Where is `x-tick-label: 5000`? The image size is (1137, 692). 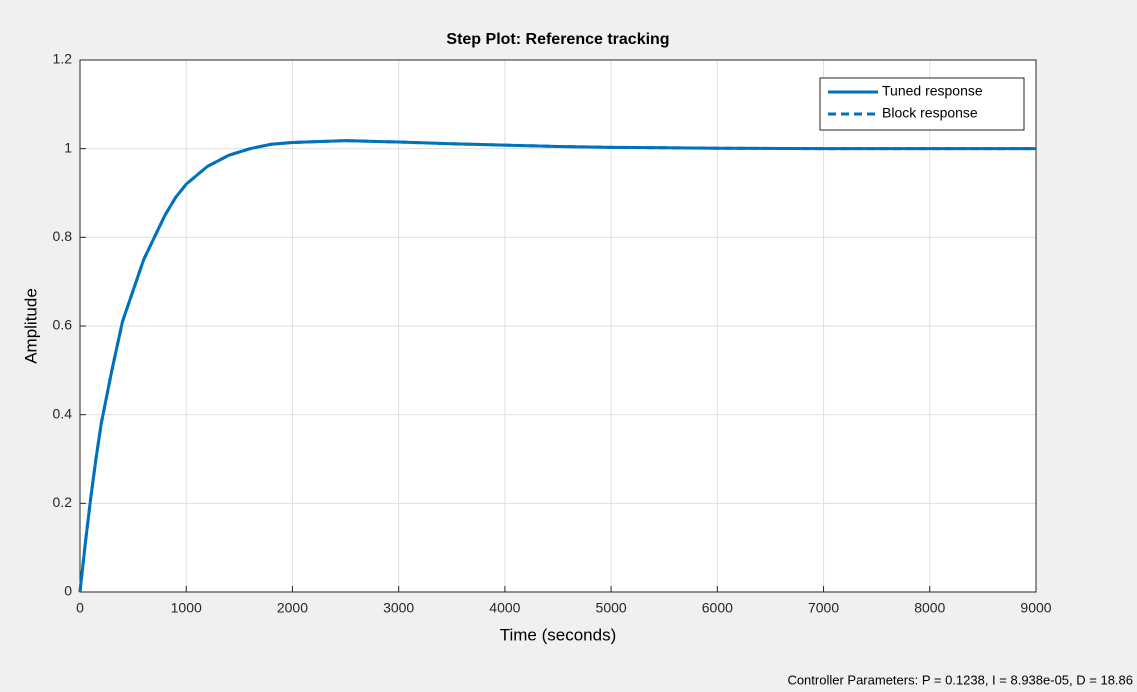
x-tick-label: 5000 is located at coordinates (611, 608).